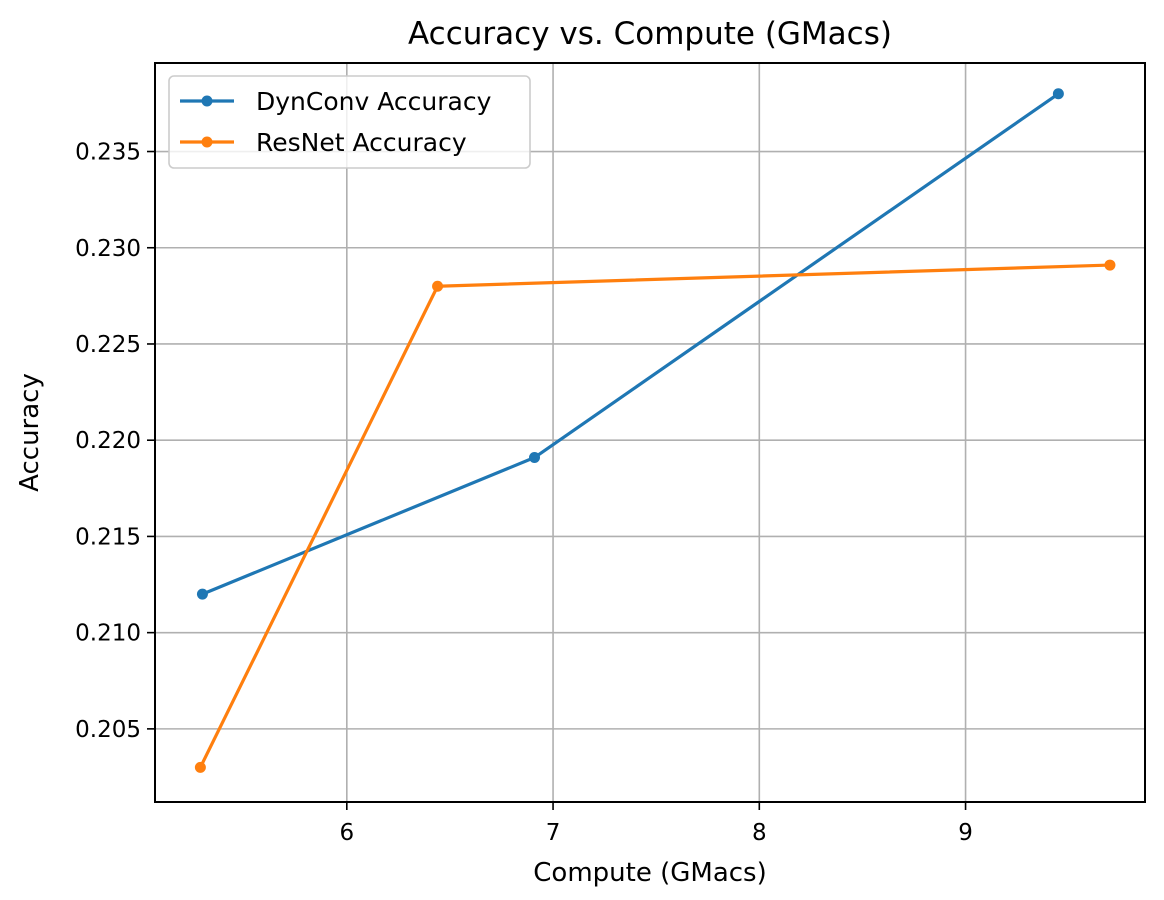  I want to click on chart-title: Accuracy vs. Compute (GMacs), so click(650, 34).